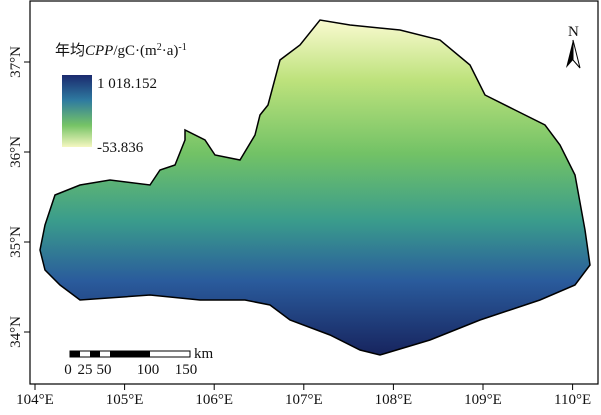 Image resolution: width=601 pixels, height=415 pixels. I want to click on legend-title-part: /gC·(m, so click(135, 51).